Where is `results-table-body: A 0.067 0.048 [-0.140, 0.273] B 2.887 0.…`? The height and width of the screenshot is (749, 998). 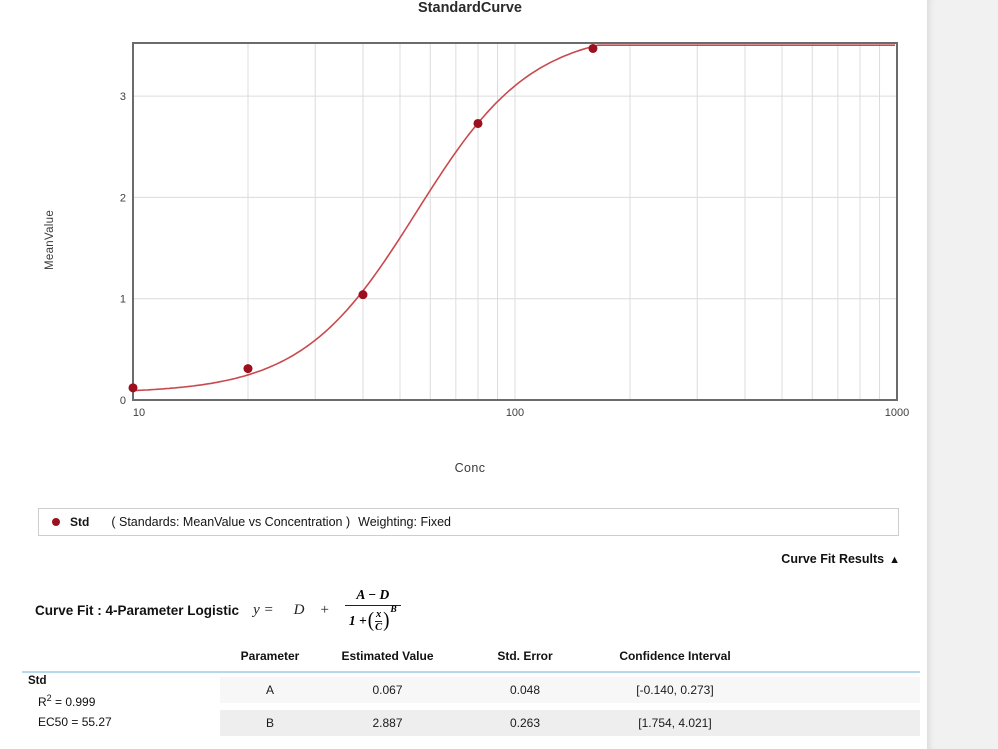 results-table-body: A 0.067 0.048 [-0.140, 0.273] B 2.887 0.… is located at coordinates (570, 710).